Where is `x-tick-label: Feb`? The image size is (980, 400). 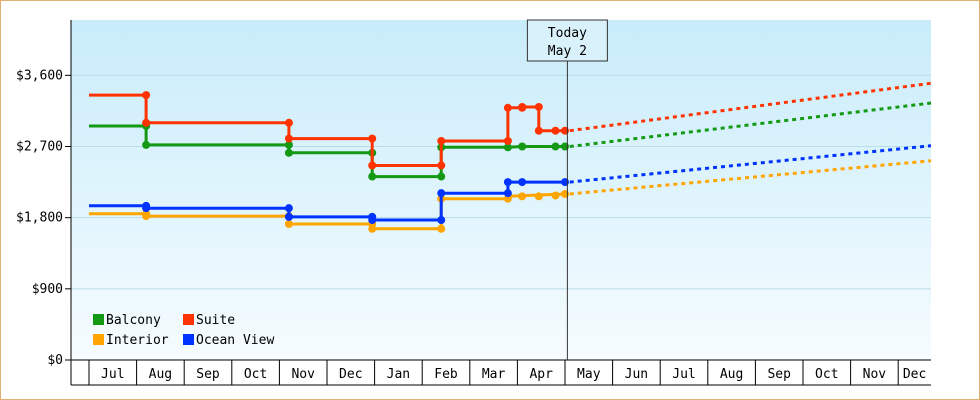
x-tick-label: Feb is located at coordinates (446, 374).